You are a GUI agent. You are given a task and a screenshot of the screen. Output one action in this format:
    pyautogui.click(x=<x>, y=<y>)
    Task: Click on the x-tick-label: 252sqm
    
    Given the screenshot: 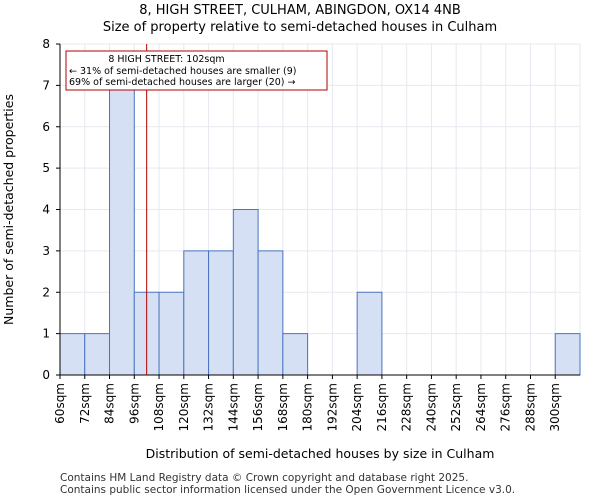 What is the action you would take?
    pyautogui.click(x=456, y=407)
    